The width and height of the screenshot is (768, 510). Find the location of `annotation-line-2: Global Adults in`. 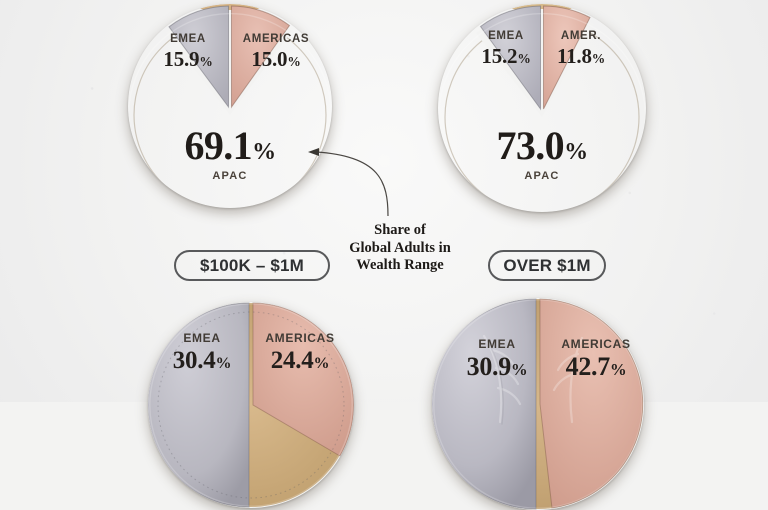

annotation-line-2: Global Adults in is located at coordinates (400, 247).